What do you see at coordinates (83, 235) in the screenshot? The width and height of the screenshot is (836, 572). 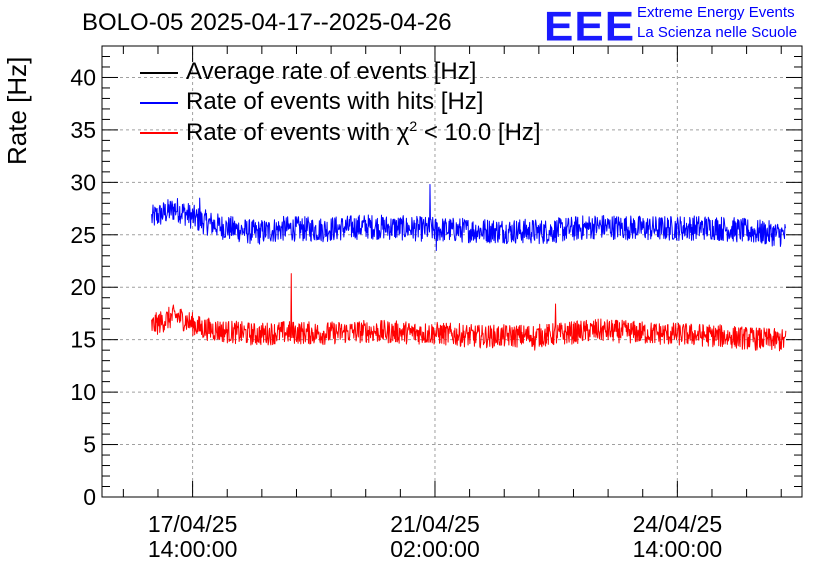 I see `y-tick-label: 25` at bounding box center [83, 235].